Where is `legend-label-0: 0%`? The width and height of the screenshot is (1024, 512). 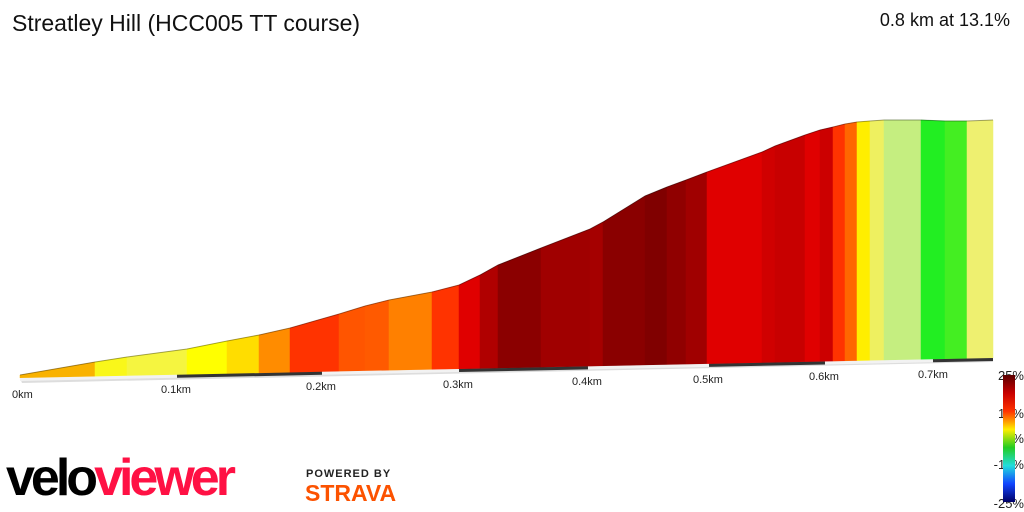
legend-label-0: 0% is located at coordinates (1001, 438).